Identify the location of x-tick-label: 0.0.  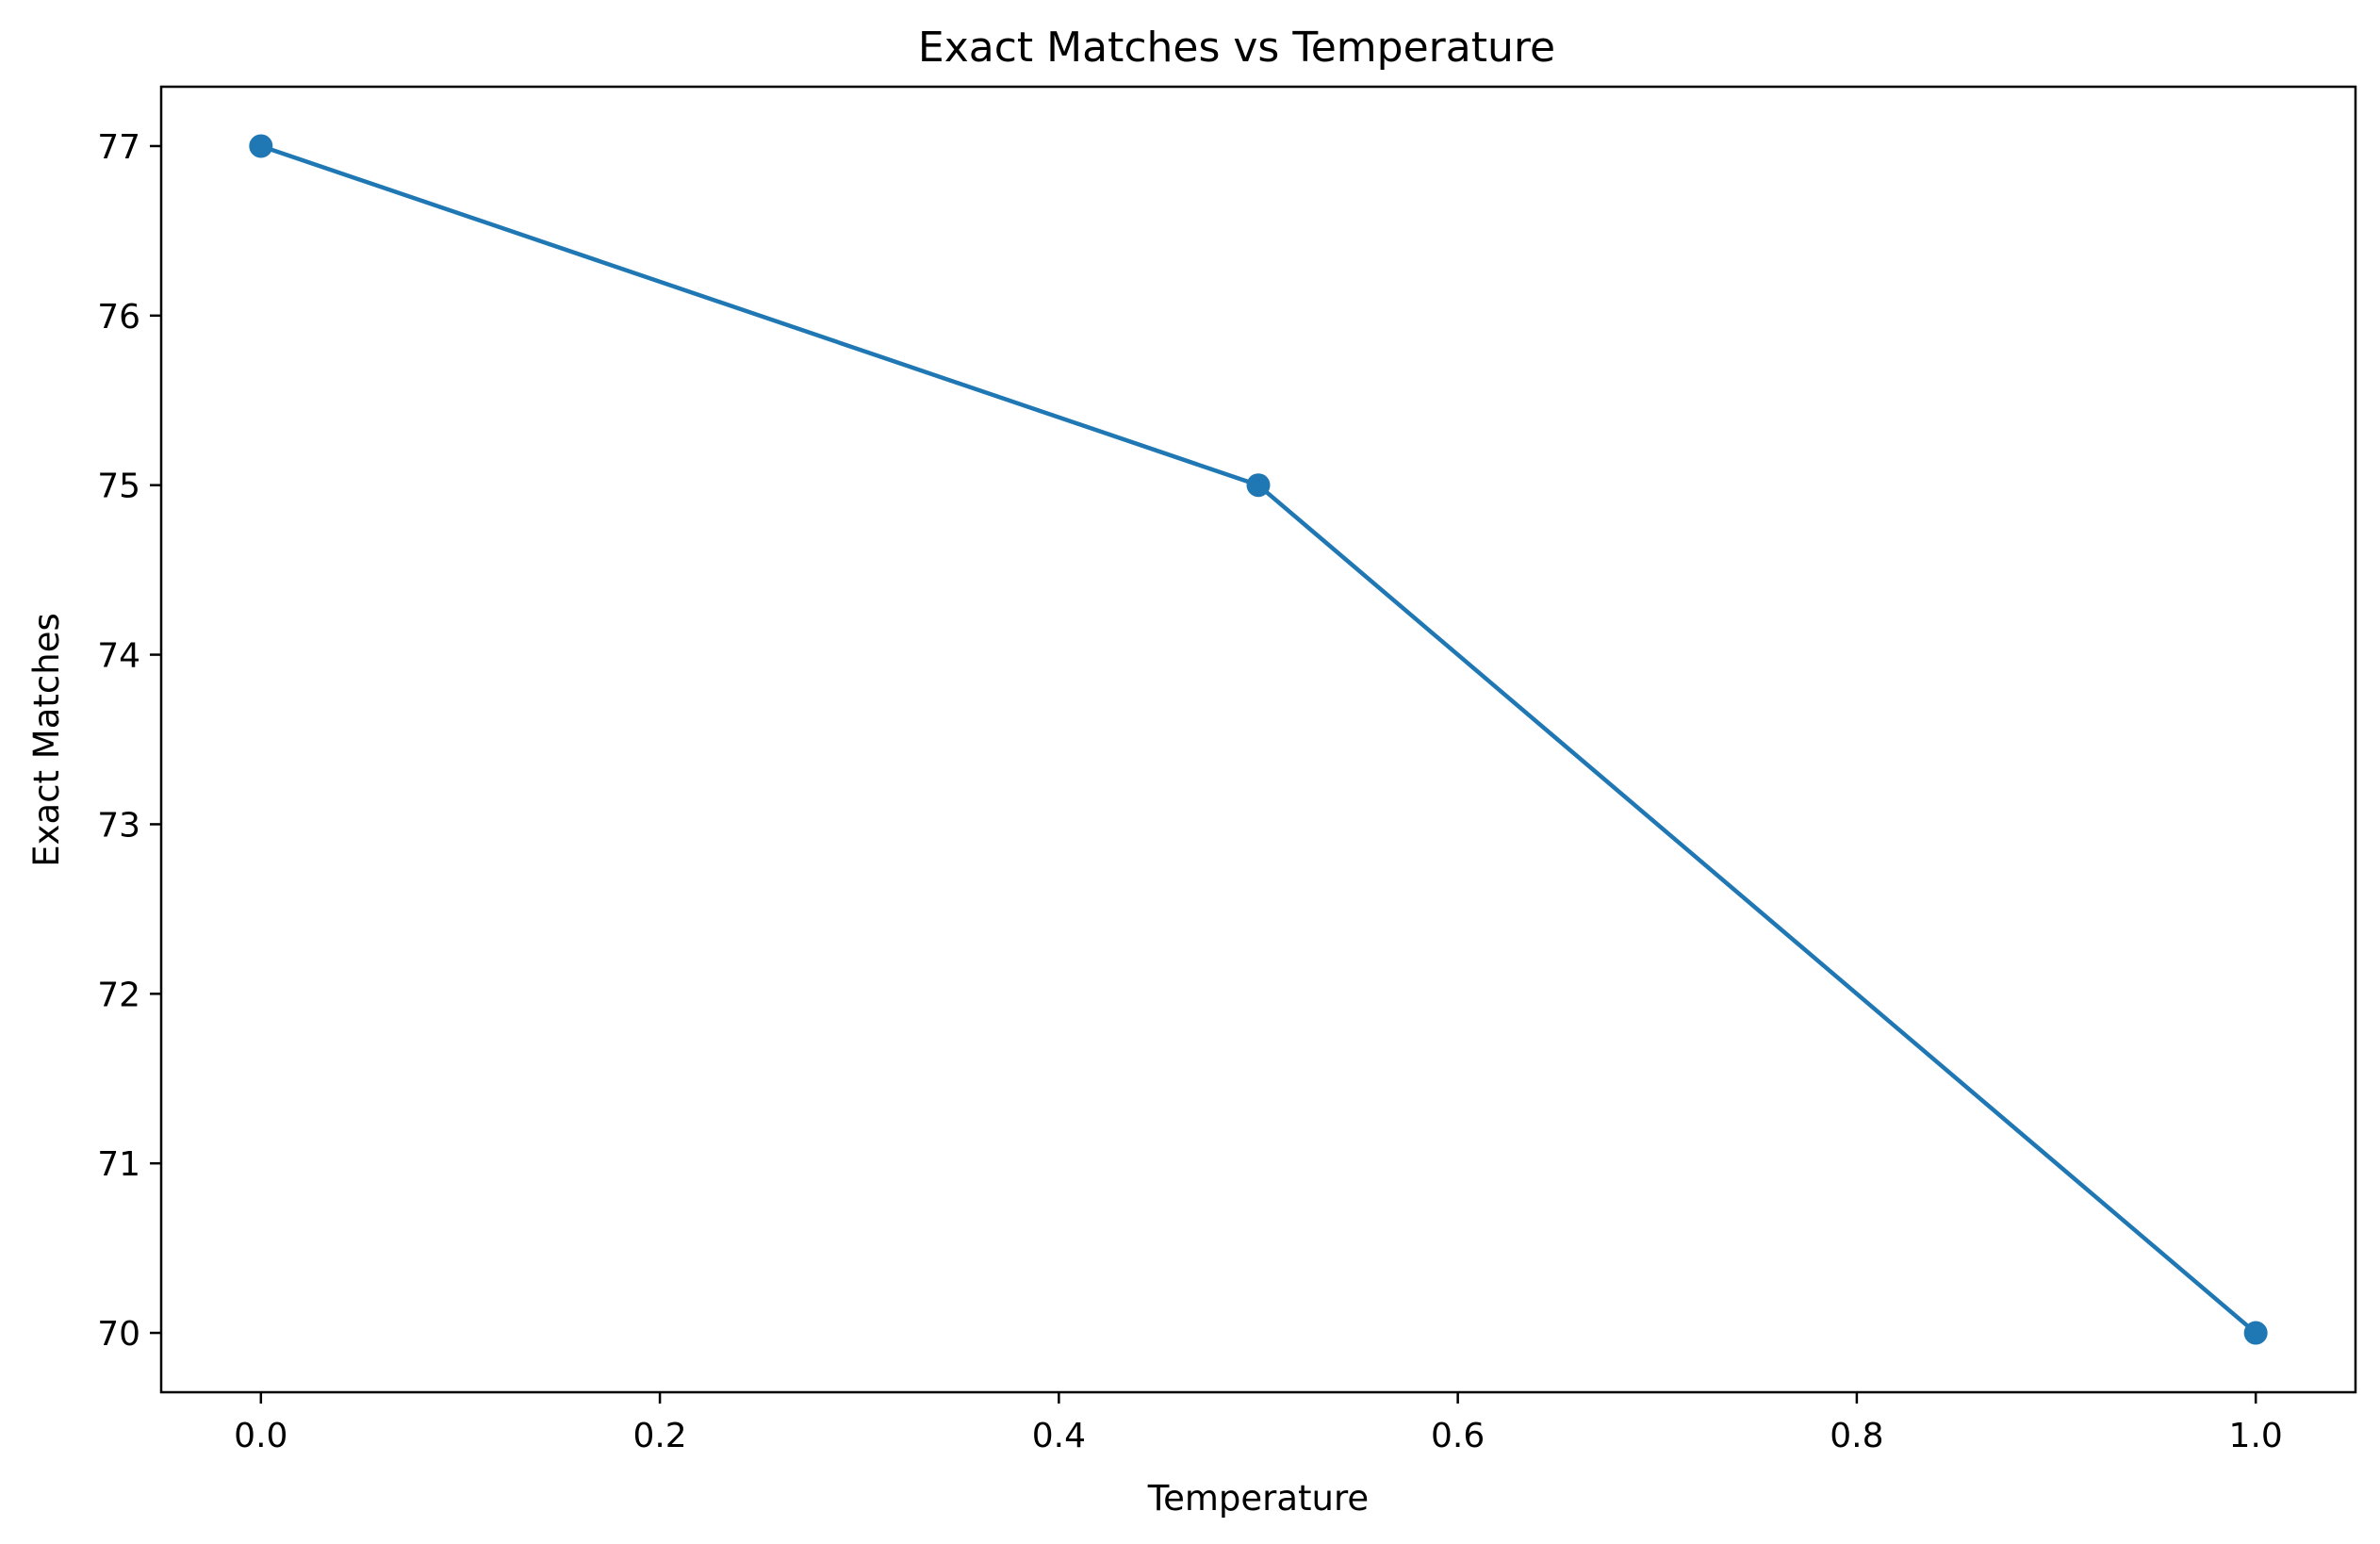
(260, 1436).